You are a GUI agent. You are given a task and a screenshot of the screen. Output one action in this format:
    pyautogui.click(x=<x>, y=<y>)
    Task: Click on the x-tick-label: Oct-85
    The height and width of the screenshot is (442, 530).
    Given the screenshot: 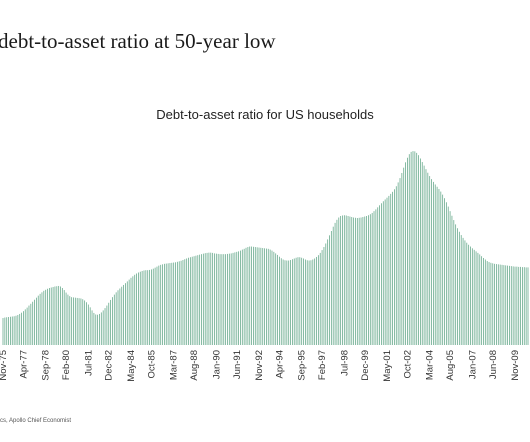 What is the action you would take?
    pyautogui.click(x=151, y=364)
    